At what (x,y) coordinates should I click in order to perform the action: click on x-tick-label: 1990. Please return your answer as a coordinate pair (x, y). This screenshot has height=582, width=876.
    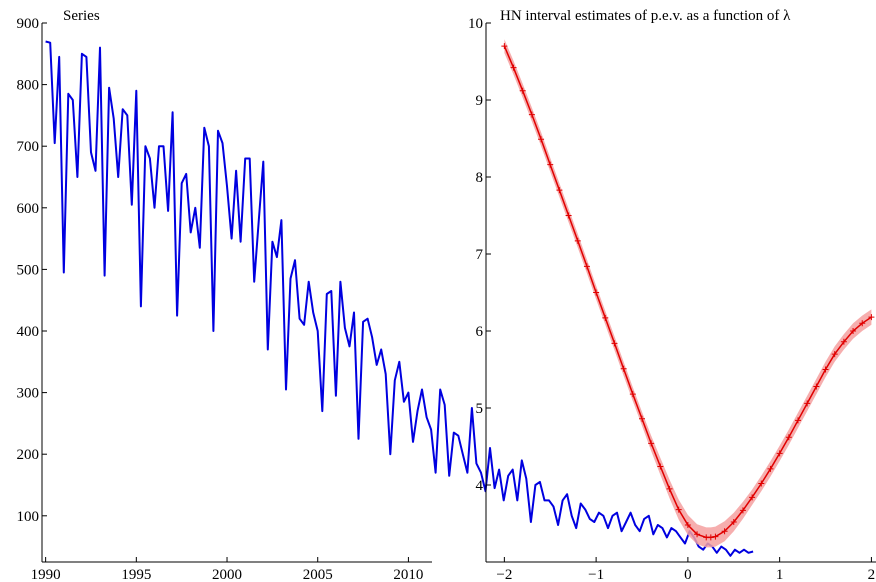
    Looking at the image, I should click on (46, 574).